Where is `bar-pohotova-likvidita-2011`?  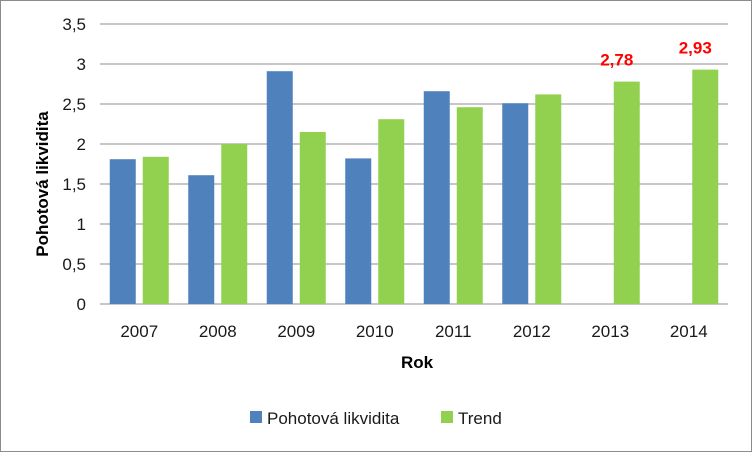 bar-pohotova-likvidita-2011 is located at coordinates (436, 197).